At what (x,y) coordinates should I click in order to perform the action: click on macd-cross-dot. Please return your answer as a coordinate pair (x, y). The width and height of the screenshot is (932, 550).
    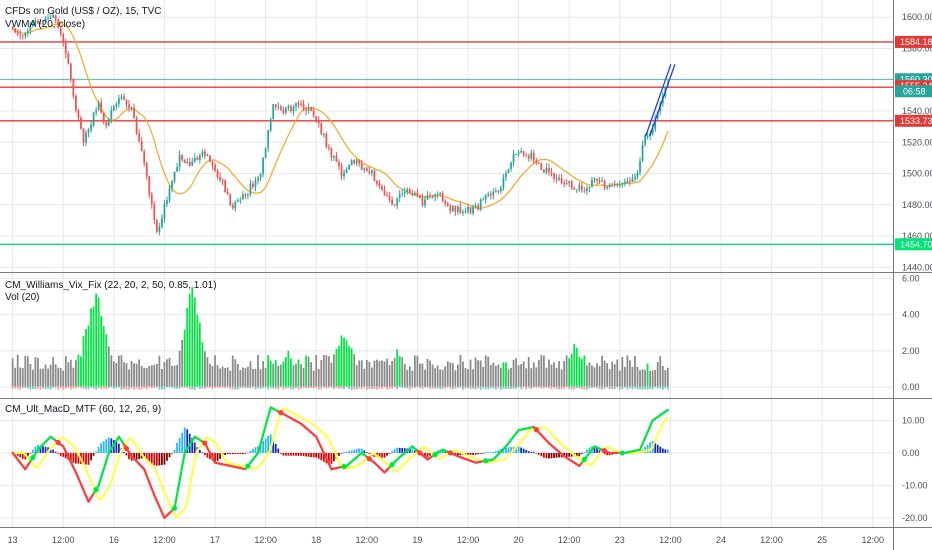
    Looking at the image, I should click on (486, 461).